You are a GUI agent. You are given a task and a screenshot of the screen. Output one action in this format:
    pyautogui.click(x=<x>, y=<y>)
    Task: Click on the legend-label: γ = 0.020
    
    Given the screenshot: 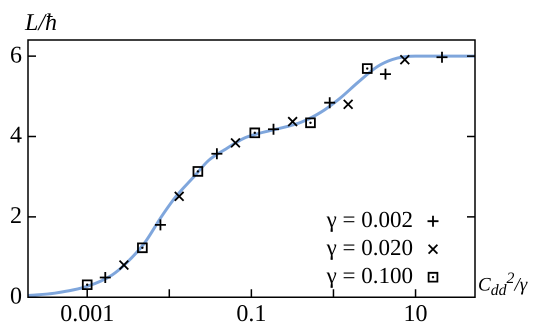 What is the action you would take?
    pyautogui.click(x=369, y=247)
    